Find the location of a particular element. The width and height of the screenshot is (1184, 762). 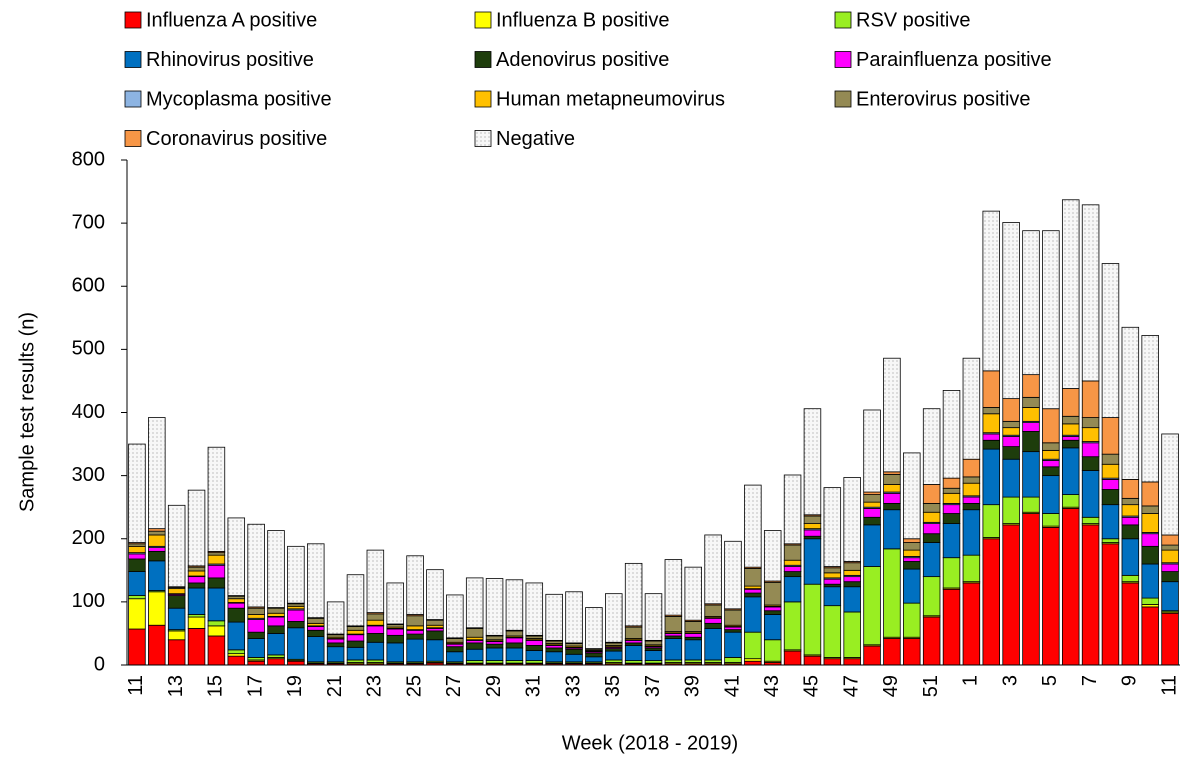

x-tick-label: 19 is located at coordinates (295, 686).